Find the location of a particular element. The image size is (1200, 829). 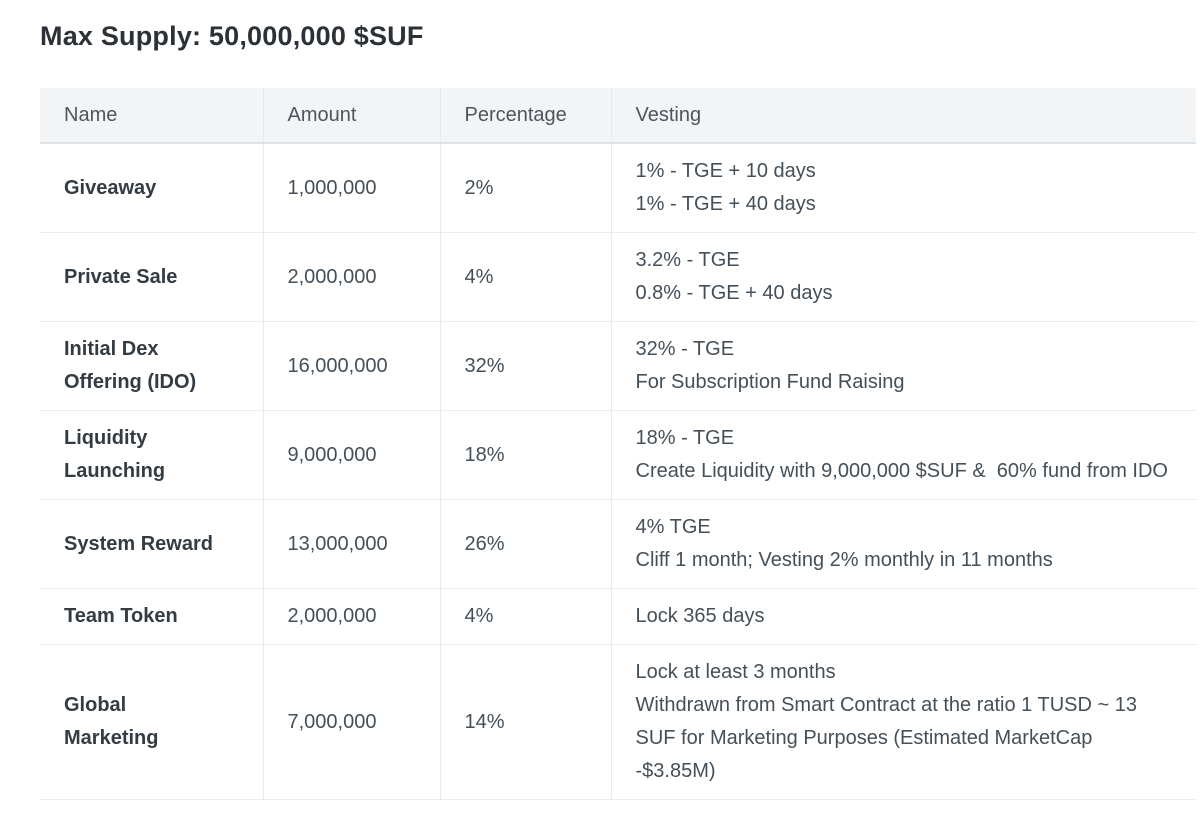

name-cell: Liquidity Launching is located at coordinates (152, 455).